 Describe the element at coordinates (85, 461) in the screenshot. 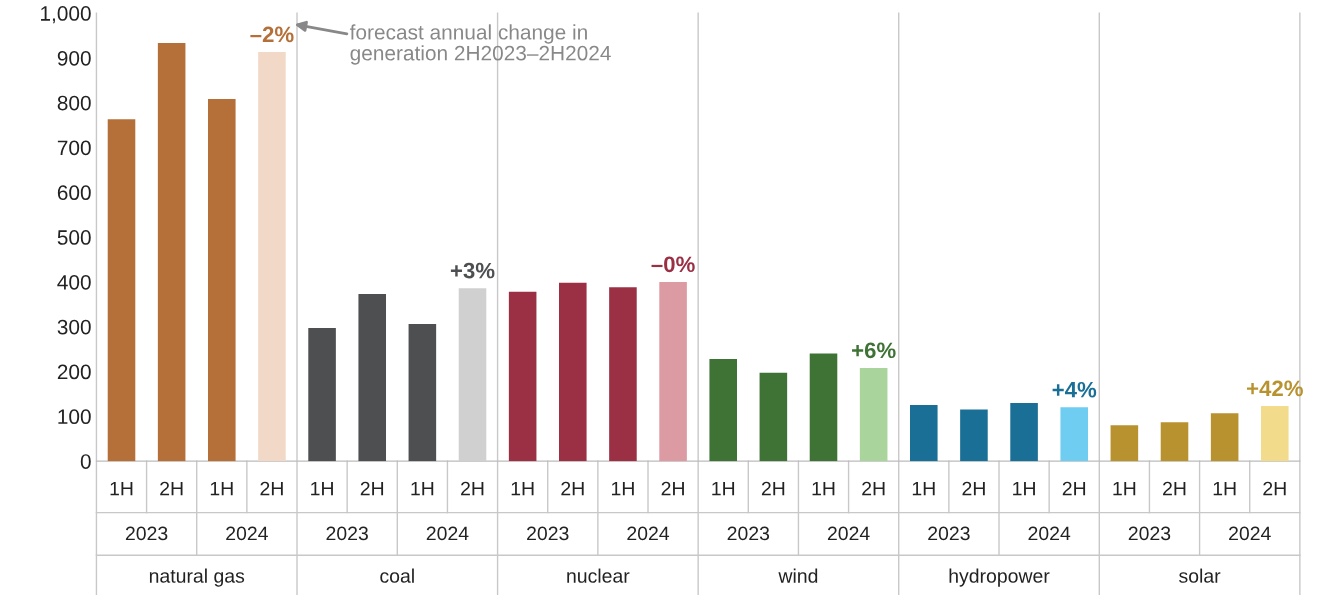

I see `y-tick-label: 0` at that location.